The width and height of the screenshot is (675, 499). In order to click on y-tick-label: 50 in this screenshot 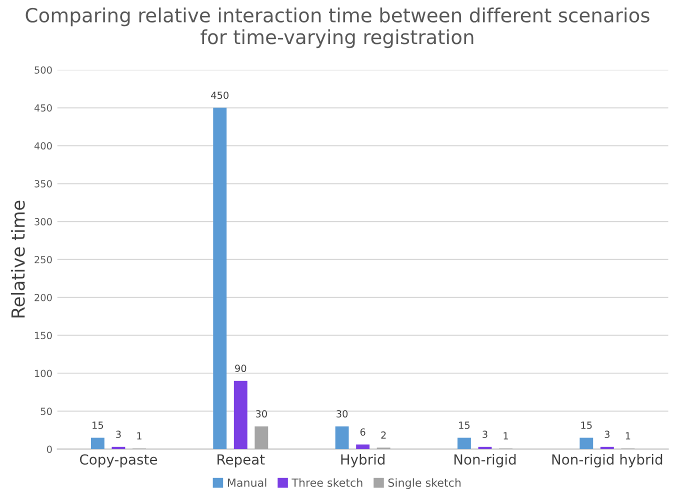, I will do `click(46, 412)`.